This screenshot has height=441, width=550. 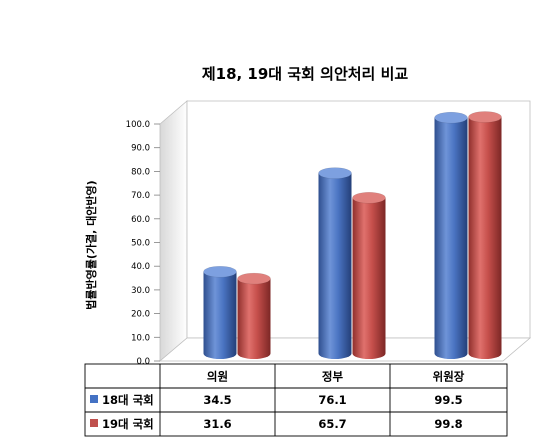 I want to click on y-tick-label: 20.0, so click(x=140, y=315).